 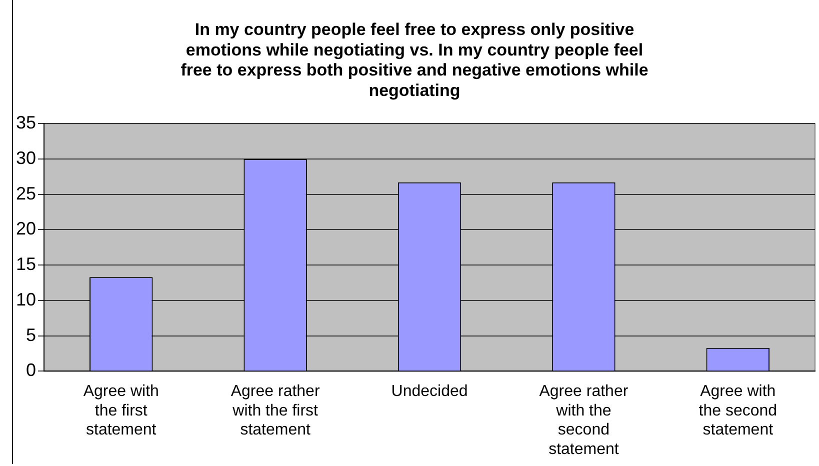 What do you see at coordinates (26, 299) in the screenshot?
I see `y-tick-label: 10` at bounding box center [26, 299].